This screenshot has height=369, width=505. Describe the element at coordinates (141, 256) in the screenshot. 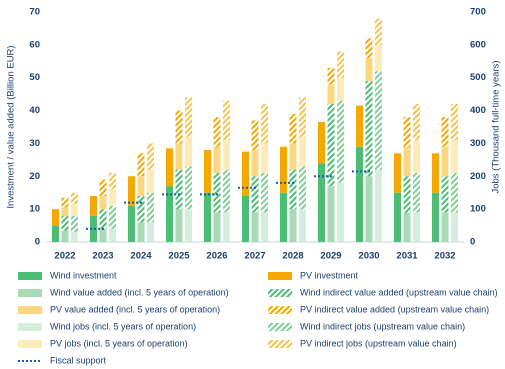

I see `x-tick-label: 2024` at that location.